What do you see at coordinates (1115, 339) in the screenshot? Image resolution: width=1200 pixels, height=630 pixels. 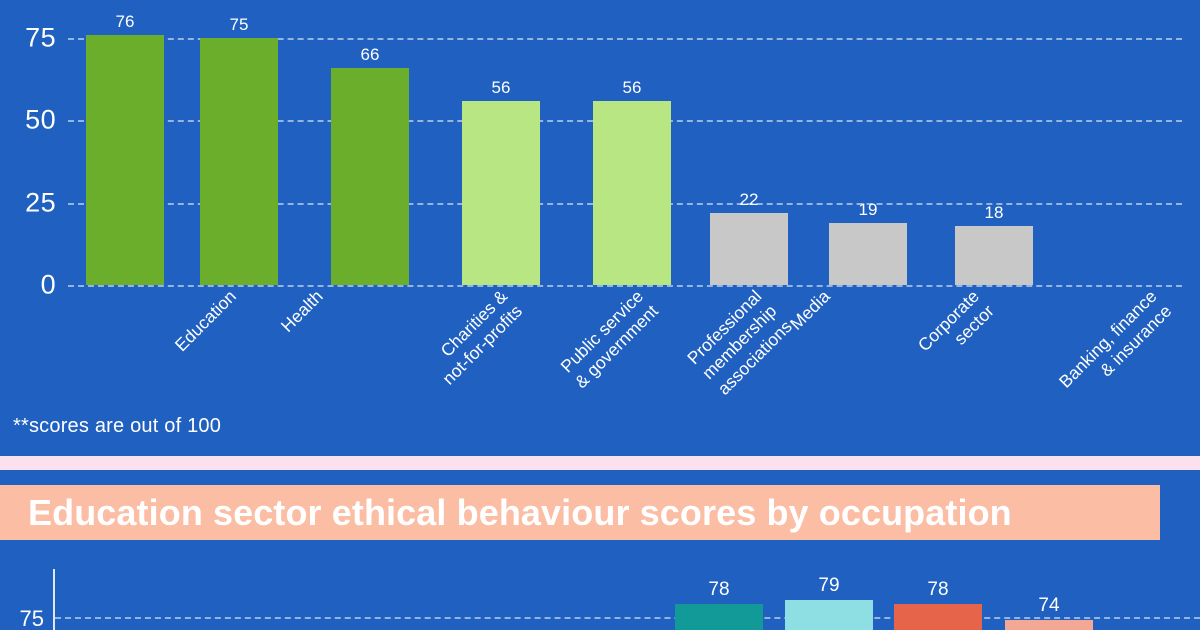 I see `x-label-banking-finance-insurance: Banking, finance & insurance` at bounding box center [1115, 339].